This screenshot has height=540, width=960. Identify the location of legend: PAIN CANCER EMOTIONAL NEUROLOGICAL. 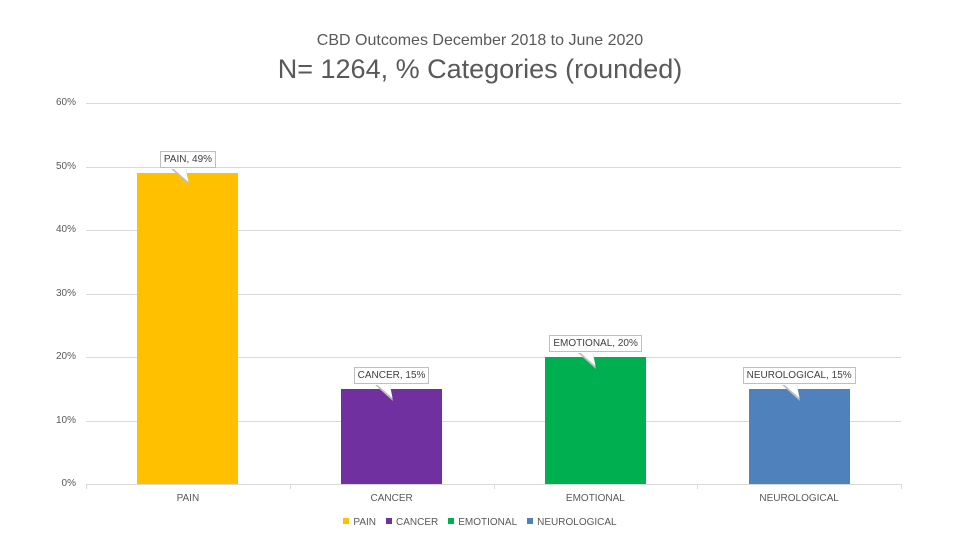
(480, 522).